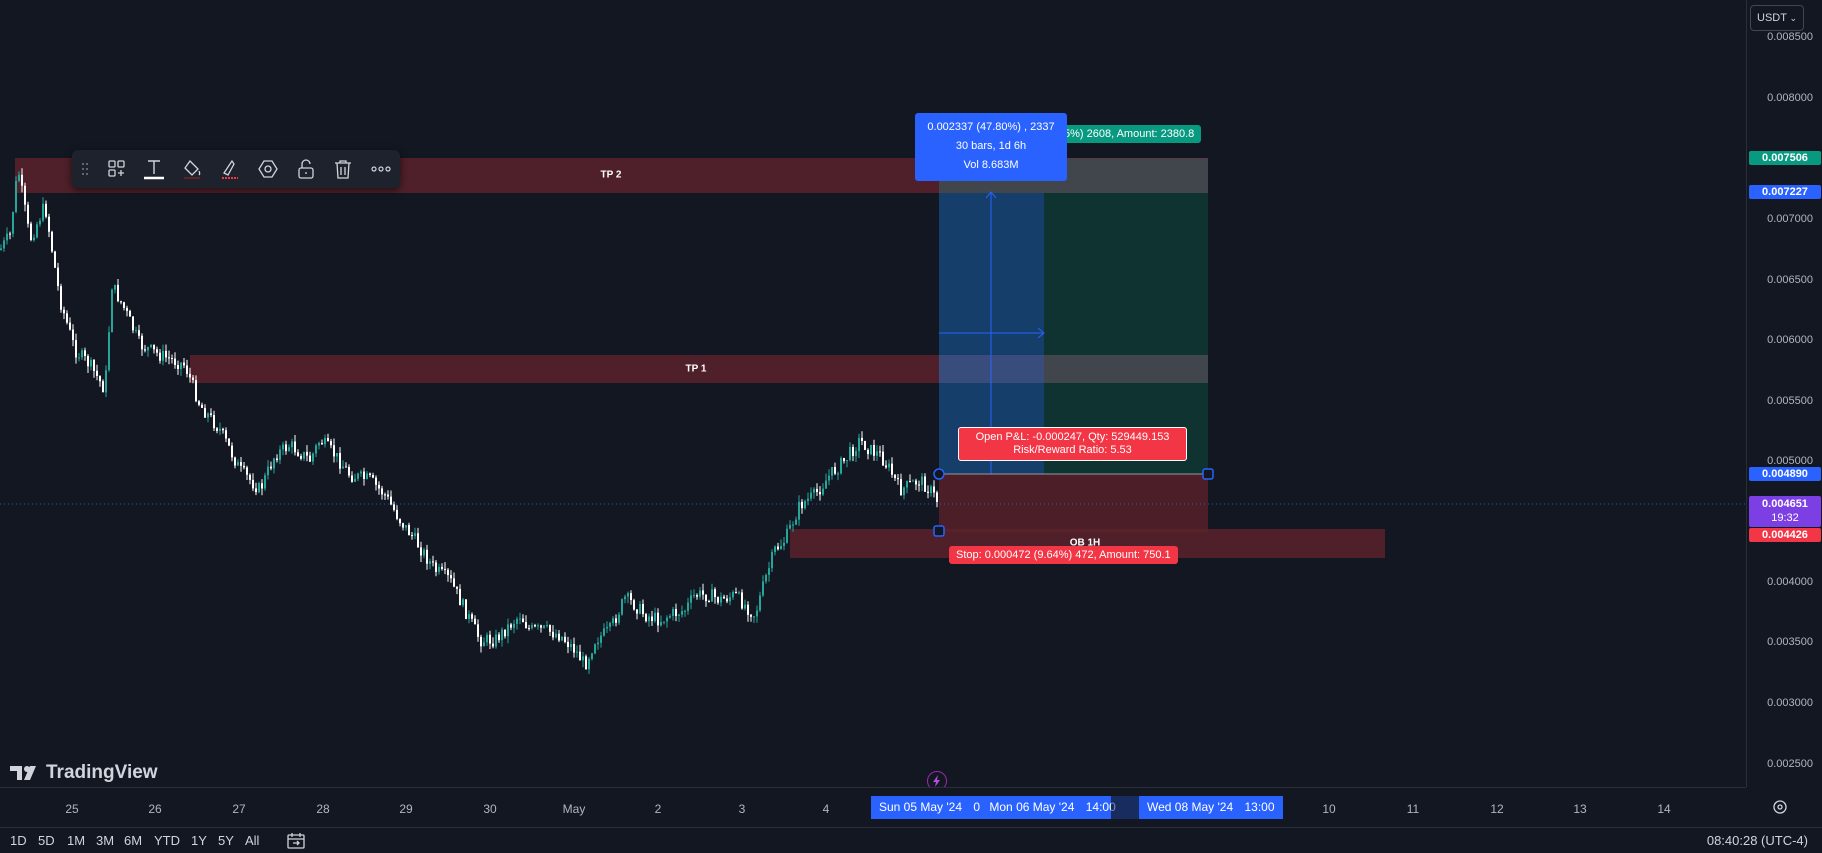  I want to click on time-range-highlight, so click(1125, 807).